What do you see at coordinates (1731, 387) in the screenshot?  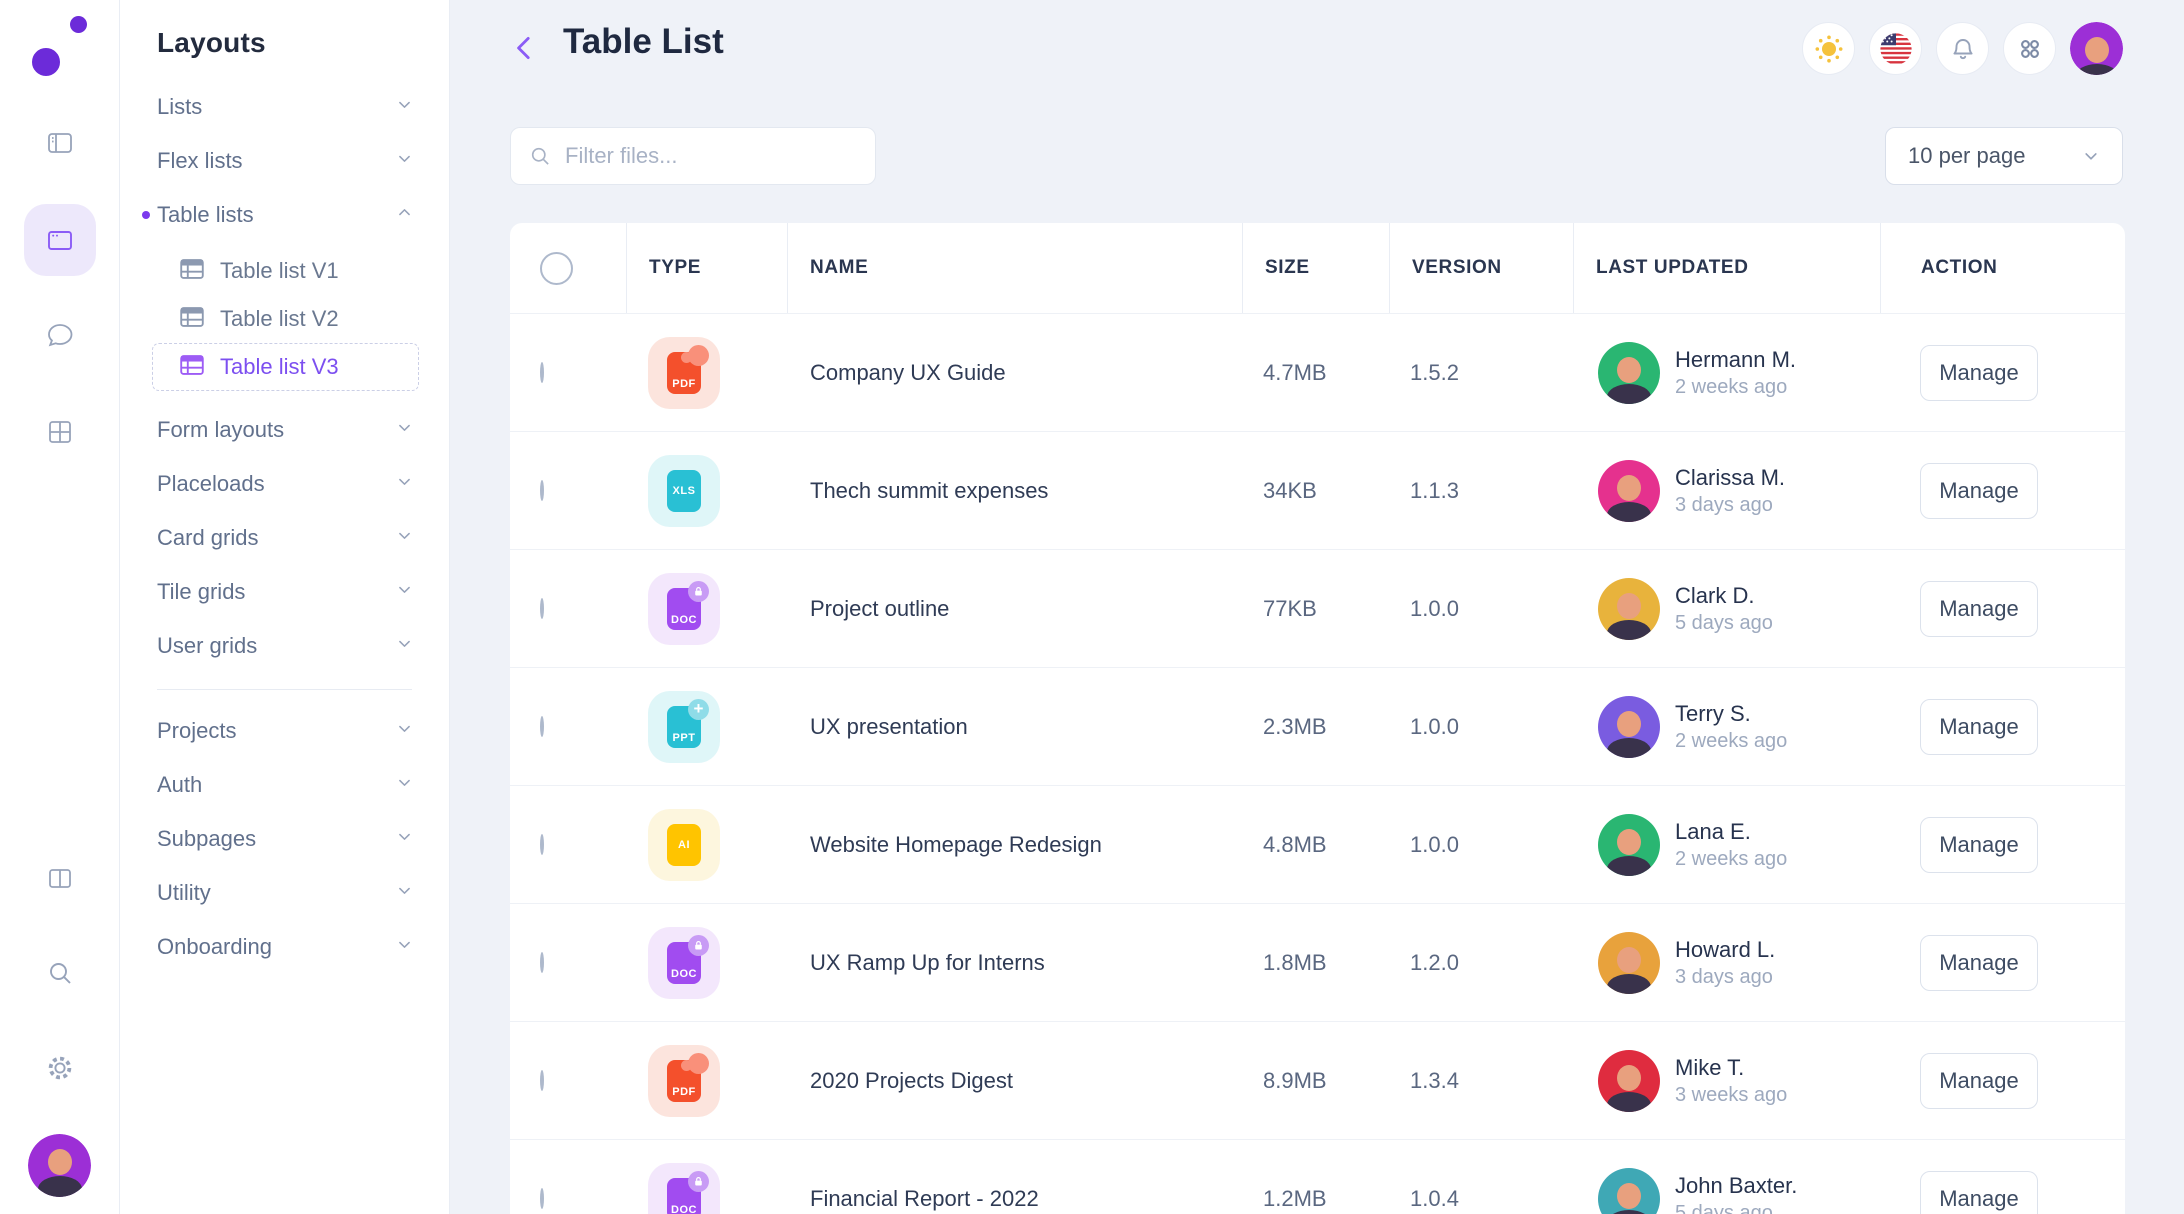 I see `updated-time: 2 weeks ago` at bounding box center [1731, 387].